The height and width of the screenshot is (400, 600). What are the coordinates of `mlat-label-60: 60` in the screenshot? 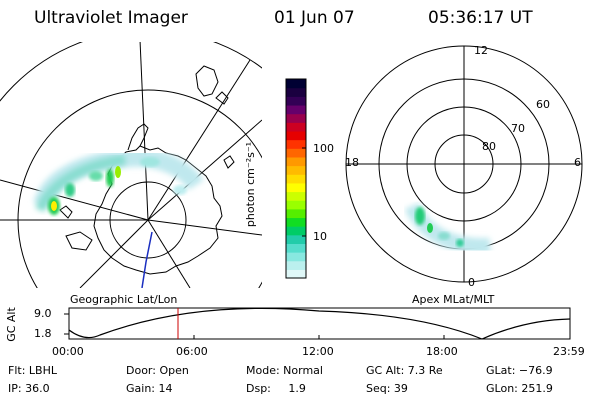 It's located at (543, 104).